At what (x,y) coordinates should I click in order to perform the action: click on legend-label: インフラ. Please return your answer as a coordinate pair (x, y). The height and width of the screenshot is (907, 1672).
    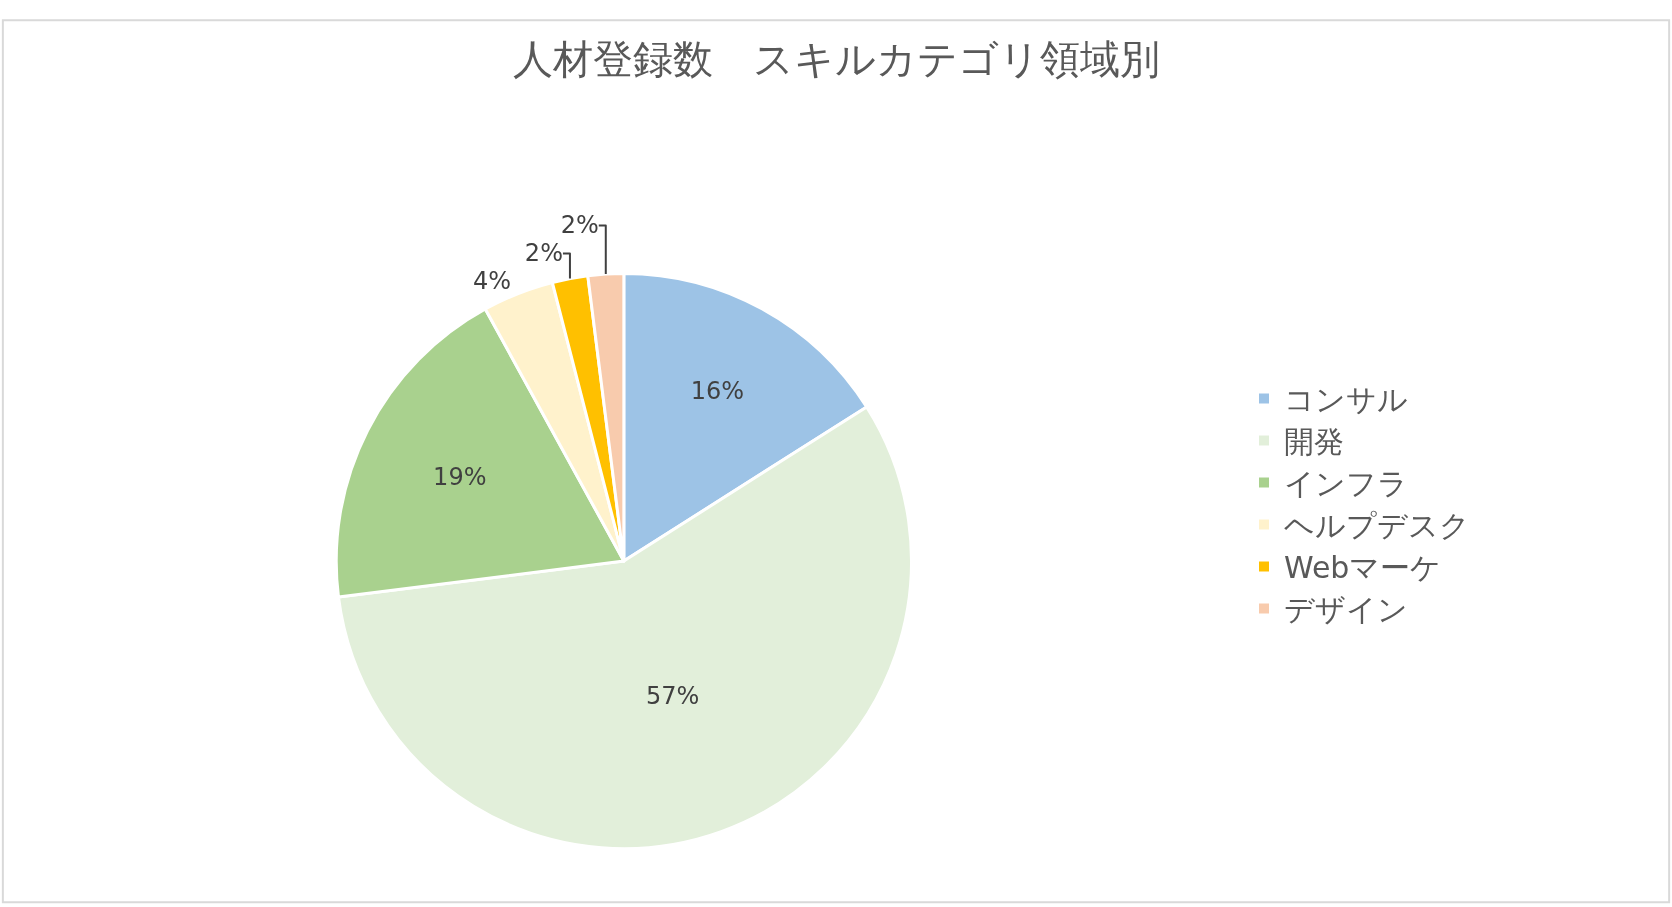
    Looking at the image, I should click on (1346, 484).